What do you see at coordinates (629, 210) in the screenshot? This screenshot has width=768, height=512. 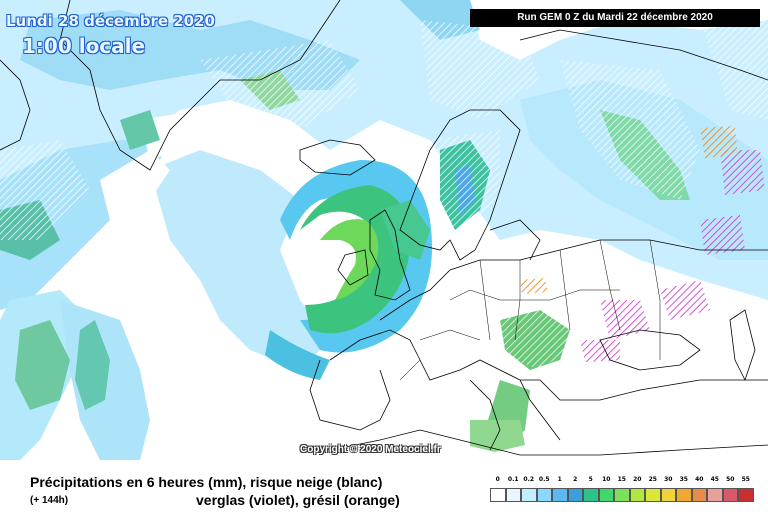 I see `sleet-orange` at bounding box center [629, 210].